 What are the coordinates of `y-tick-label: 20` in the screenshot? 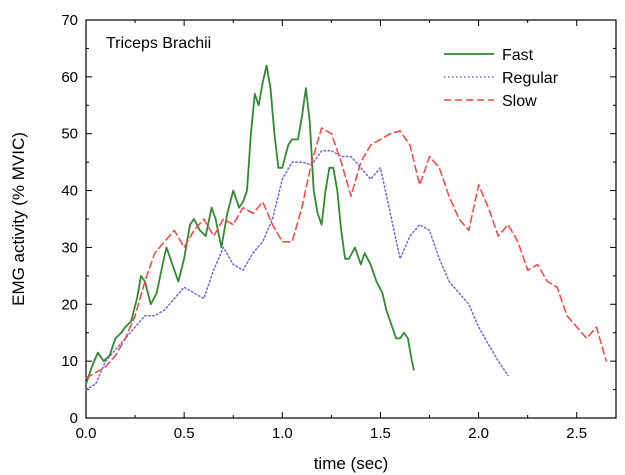 It's located at (69, 304).